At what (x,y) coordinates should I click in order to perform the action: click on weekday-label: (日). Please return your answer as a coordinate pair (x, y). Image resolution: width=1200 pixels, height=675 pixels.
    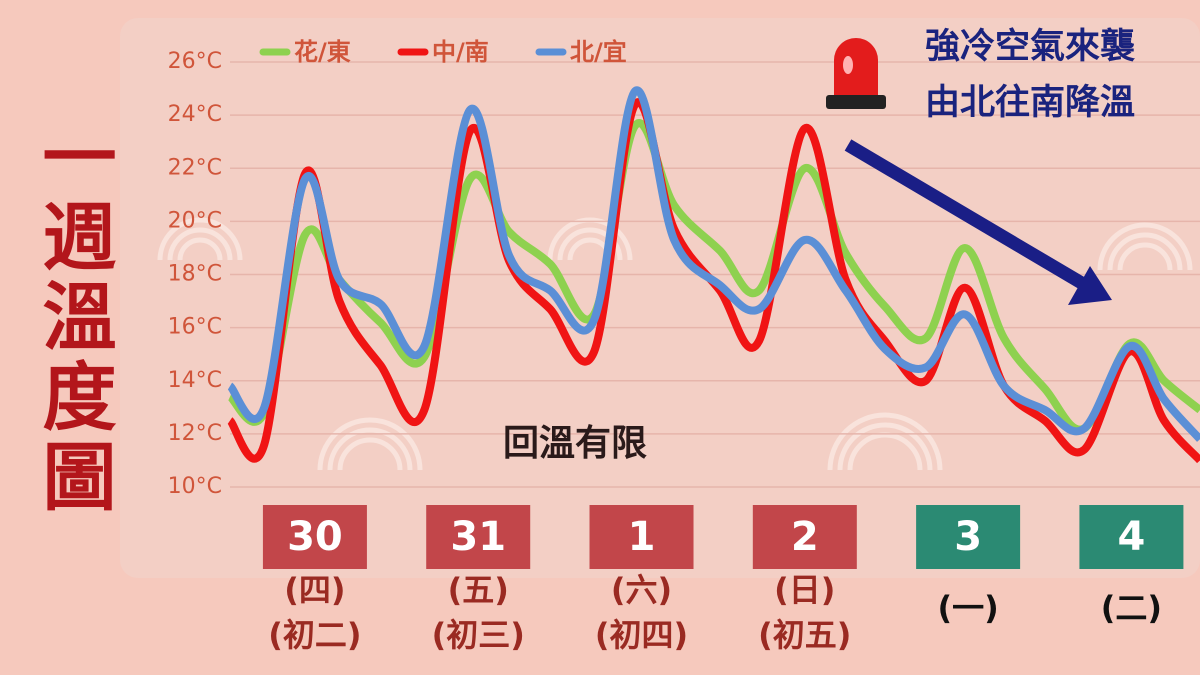
    Looking at the image, I should click on (804, 590).